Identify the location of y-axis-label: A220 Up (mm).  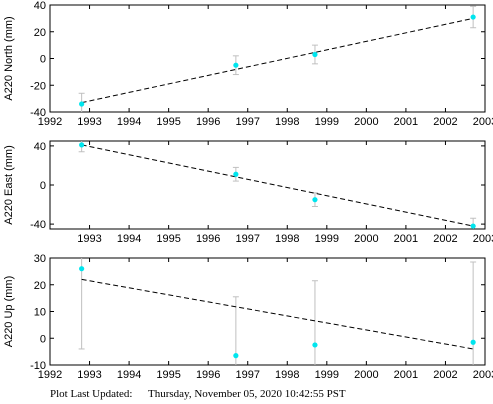
(9, 312).